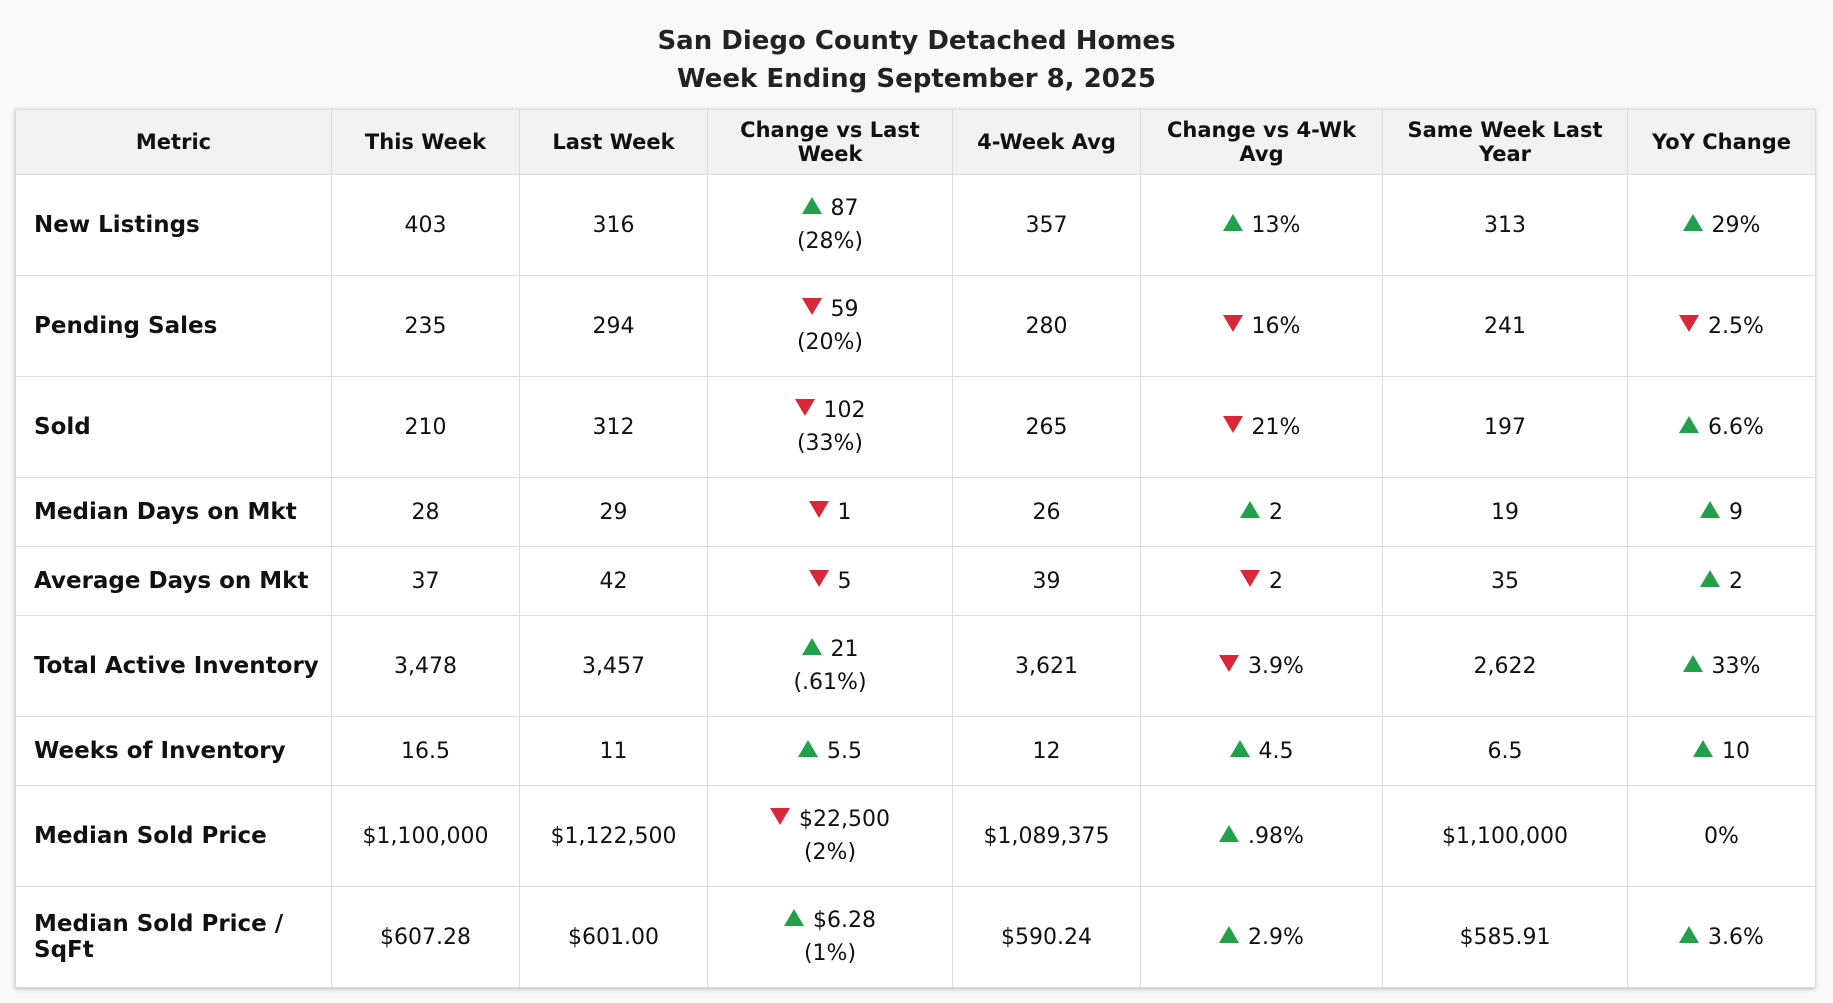 The height and width of the screenshot is (1003, 1833). What do you see at coordinates (1046, 581) in the screenshot?
I see `four-week-avg-value: 39` at bounding box center [1046, 581].